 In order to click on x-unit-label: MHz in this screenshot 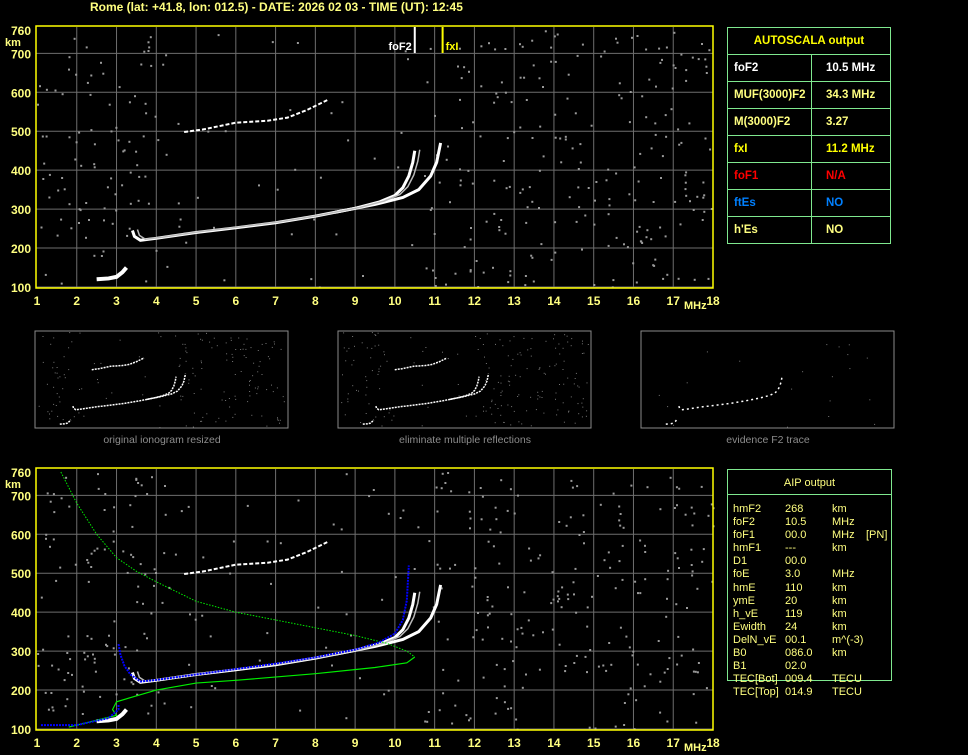, I will do `click(695, 306)`.